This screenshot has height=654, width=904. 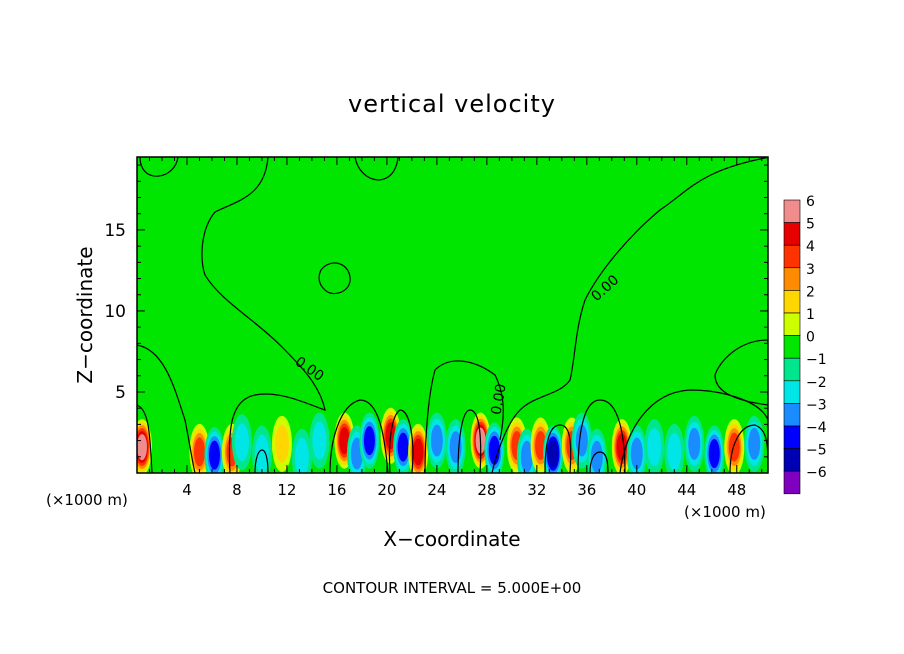 What do you see at coordinates (115, 231) in the screenshot?
I see `y-tick-label: 15` at bounding box center [115, 231].